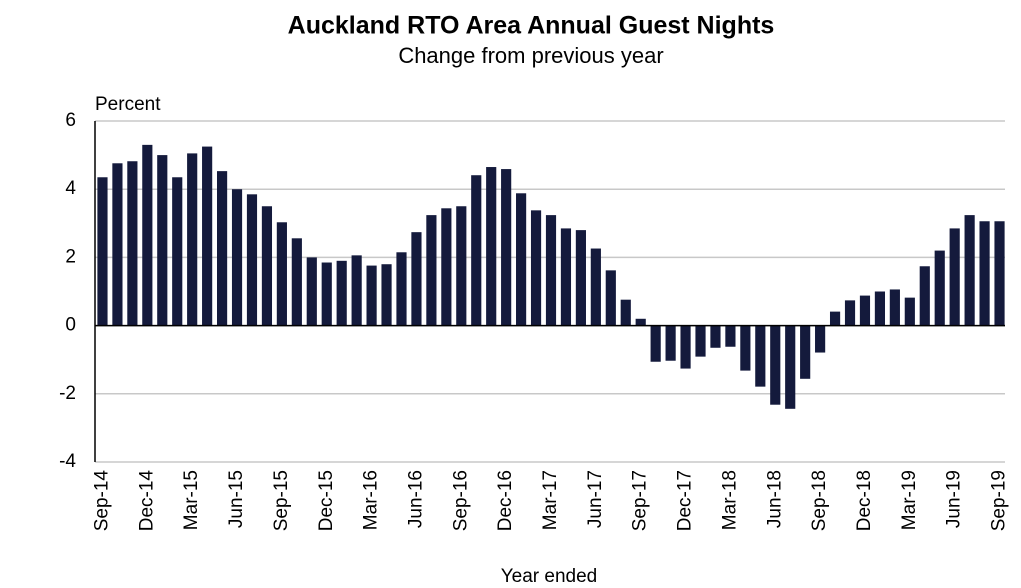 The height and width of the screenshot is (588, 1021). What do you see at coordinates (70, 256) in the screenshot?
I see `y-tick-label: 2` at bounding box center [70, 256].